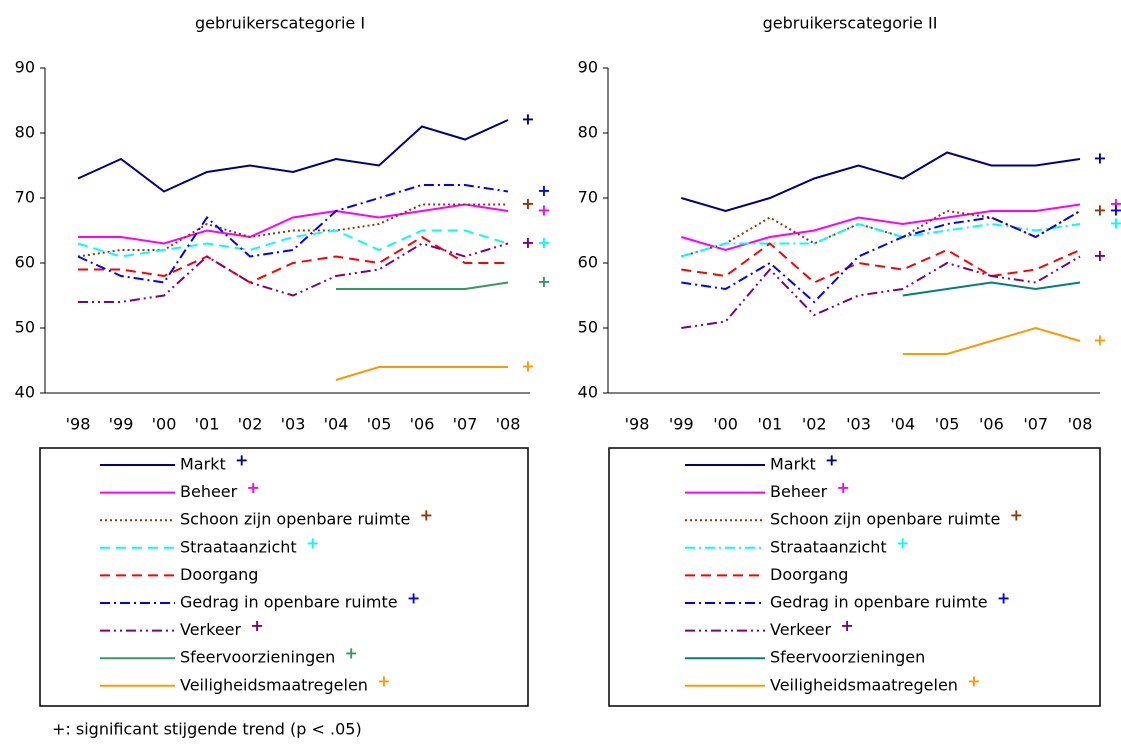 This screenshot has width=1121, height=748. What do you see at coordinates (850, 23) in the screenshot?
I see `chart-title: gebruikerscategorie II` at bounding box center [850, 23].